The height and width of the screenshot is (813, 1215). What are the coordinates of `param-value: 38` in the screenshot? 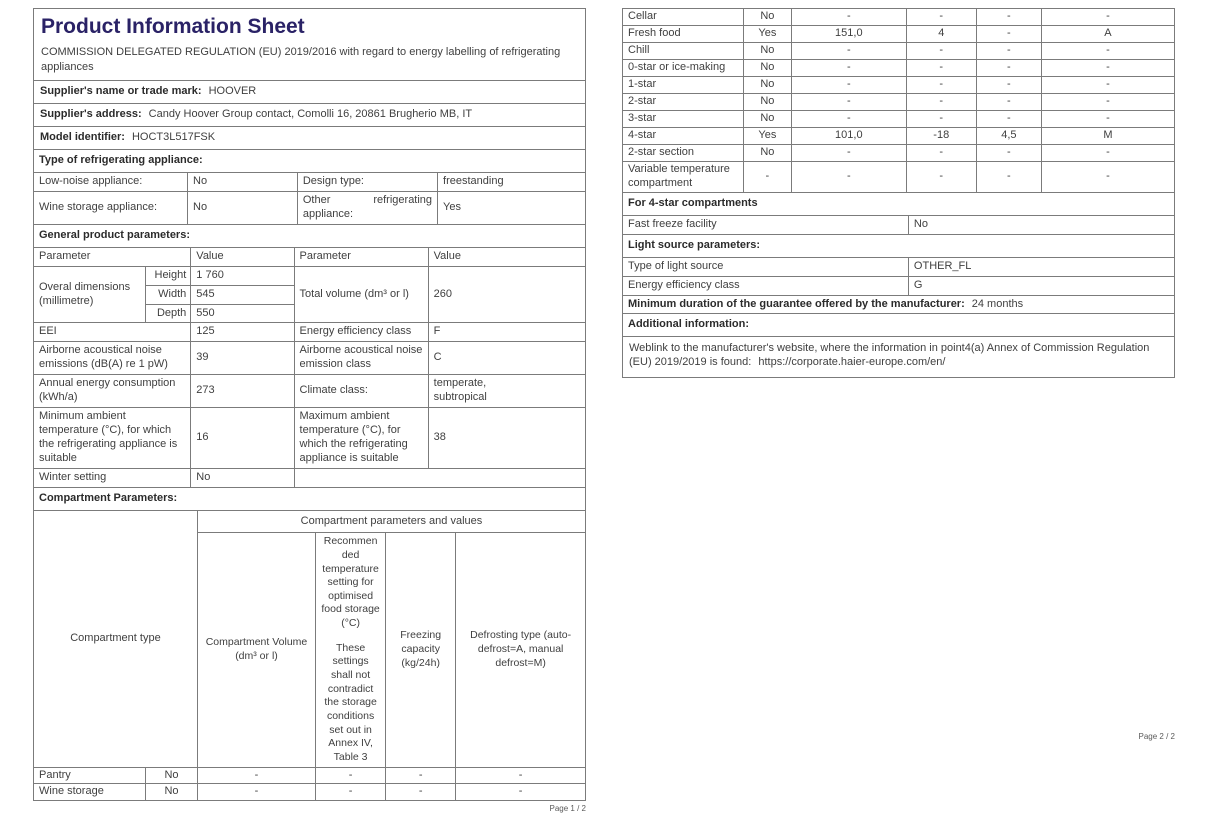 It's located at (507, 438).